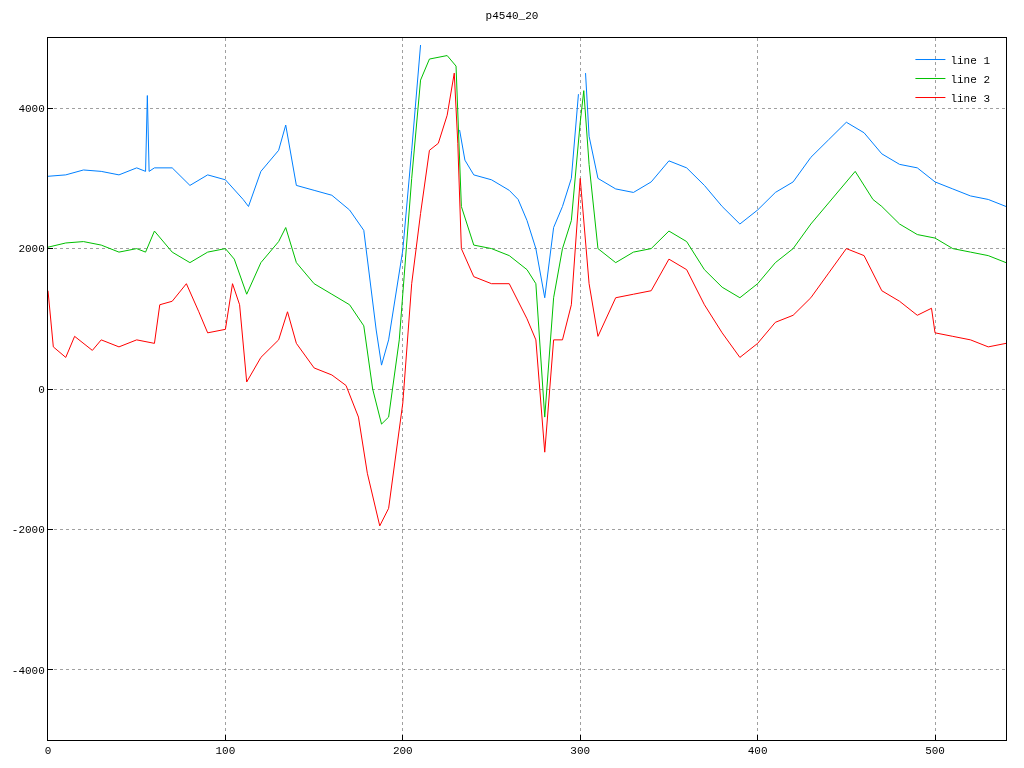 The image size is (1024, 768). Describe the element at coordinates (970, 98) in the screenshot. I see `legend-label: line 3` at that location.